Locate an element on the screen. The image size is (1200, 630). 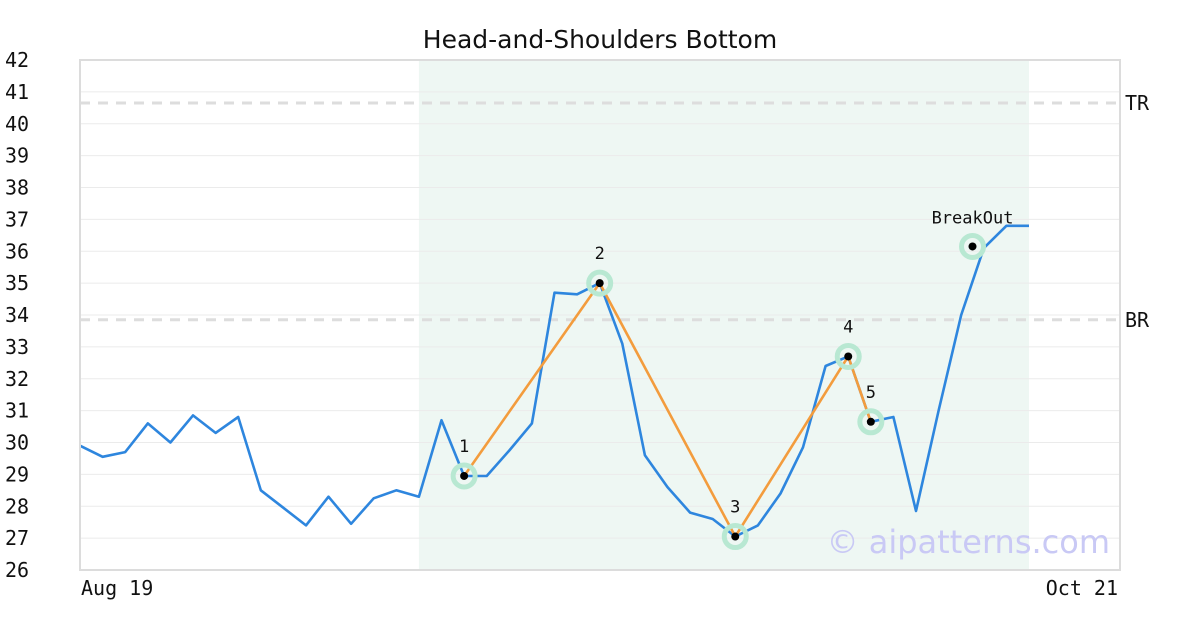
pattern-point-label-1: 1 is located at coordinates (464, 447).